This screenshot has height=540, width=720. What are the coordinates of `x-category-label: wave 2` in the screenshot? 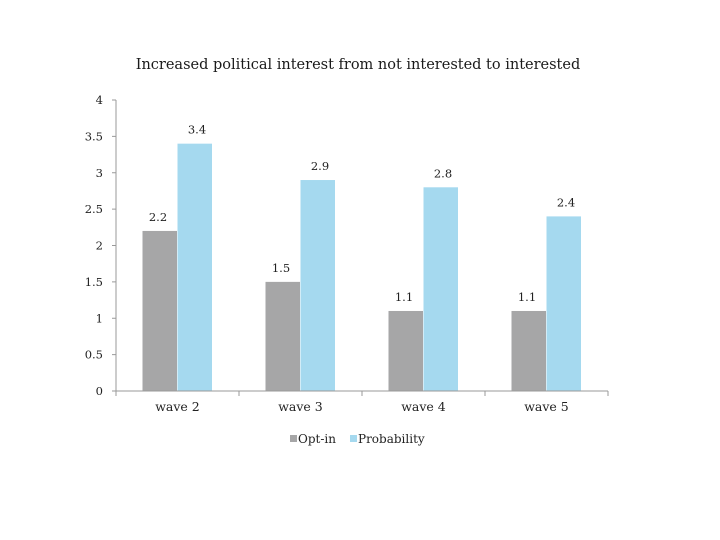 It's located at (177, 406).